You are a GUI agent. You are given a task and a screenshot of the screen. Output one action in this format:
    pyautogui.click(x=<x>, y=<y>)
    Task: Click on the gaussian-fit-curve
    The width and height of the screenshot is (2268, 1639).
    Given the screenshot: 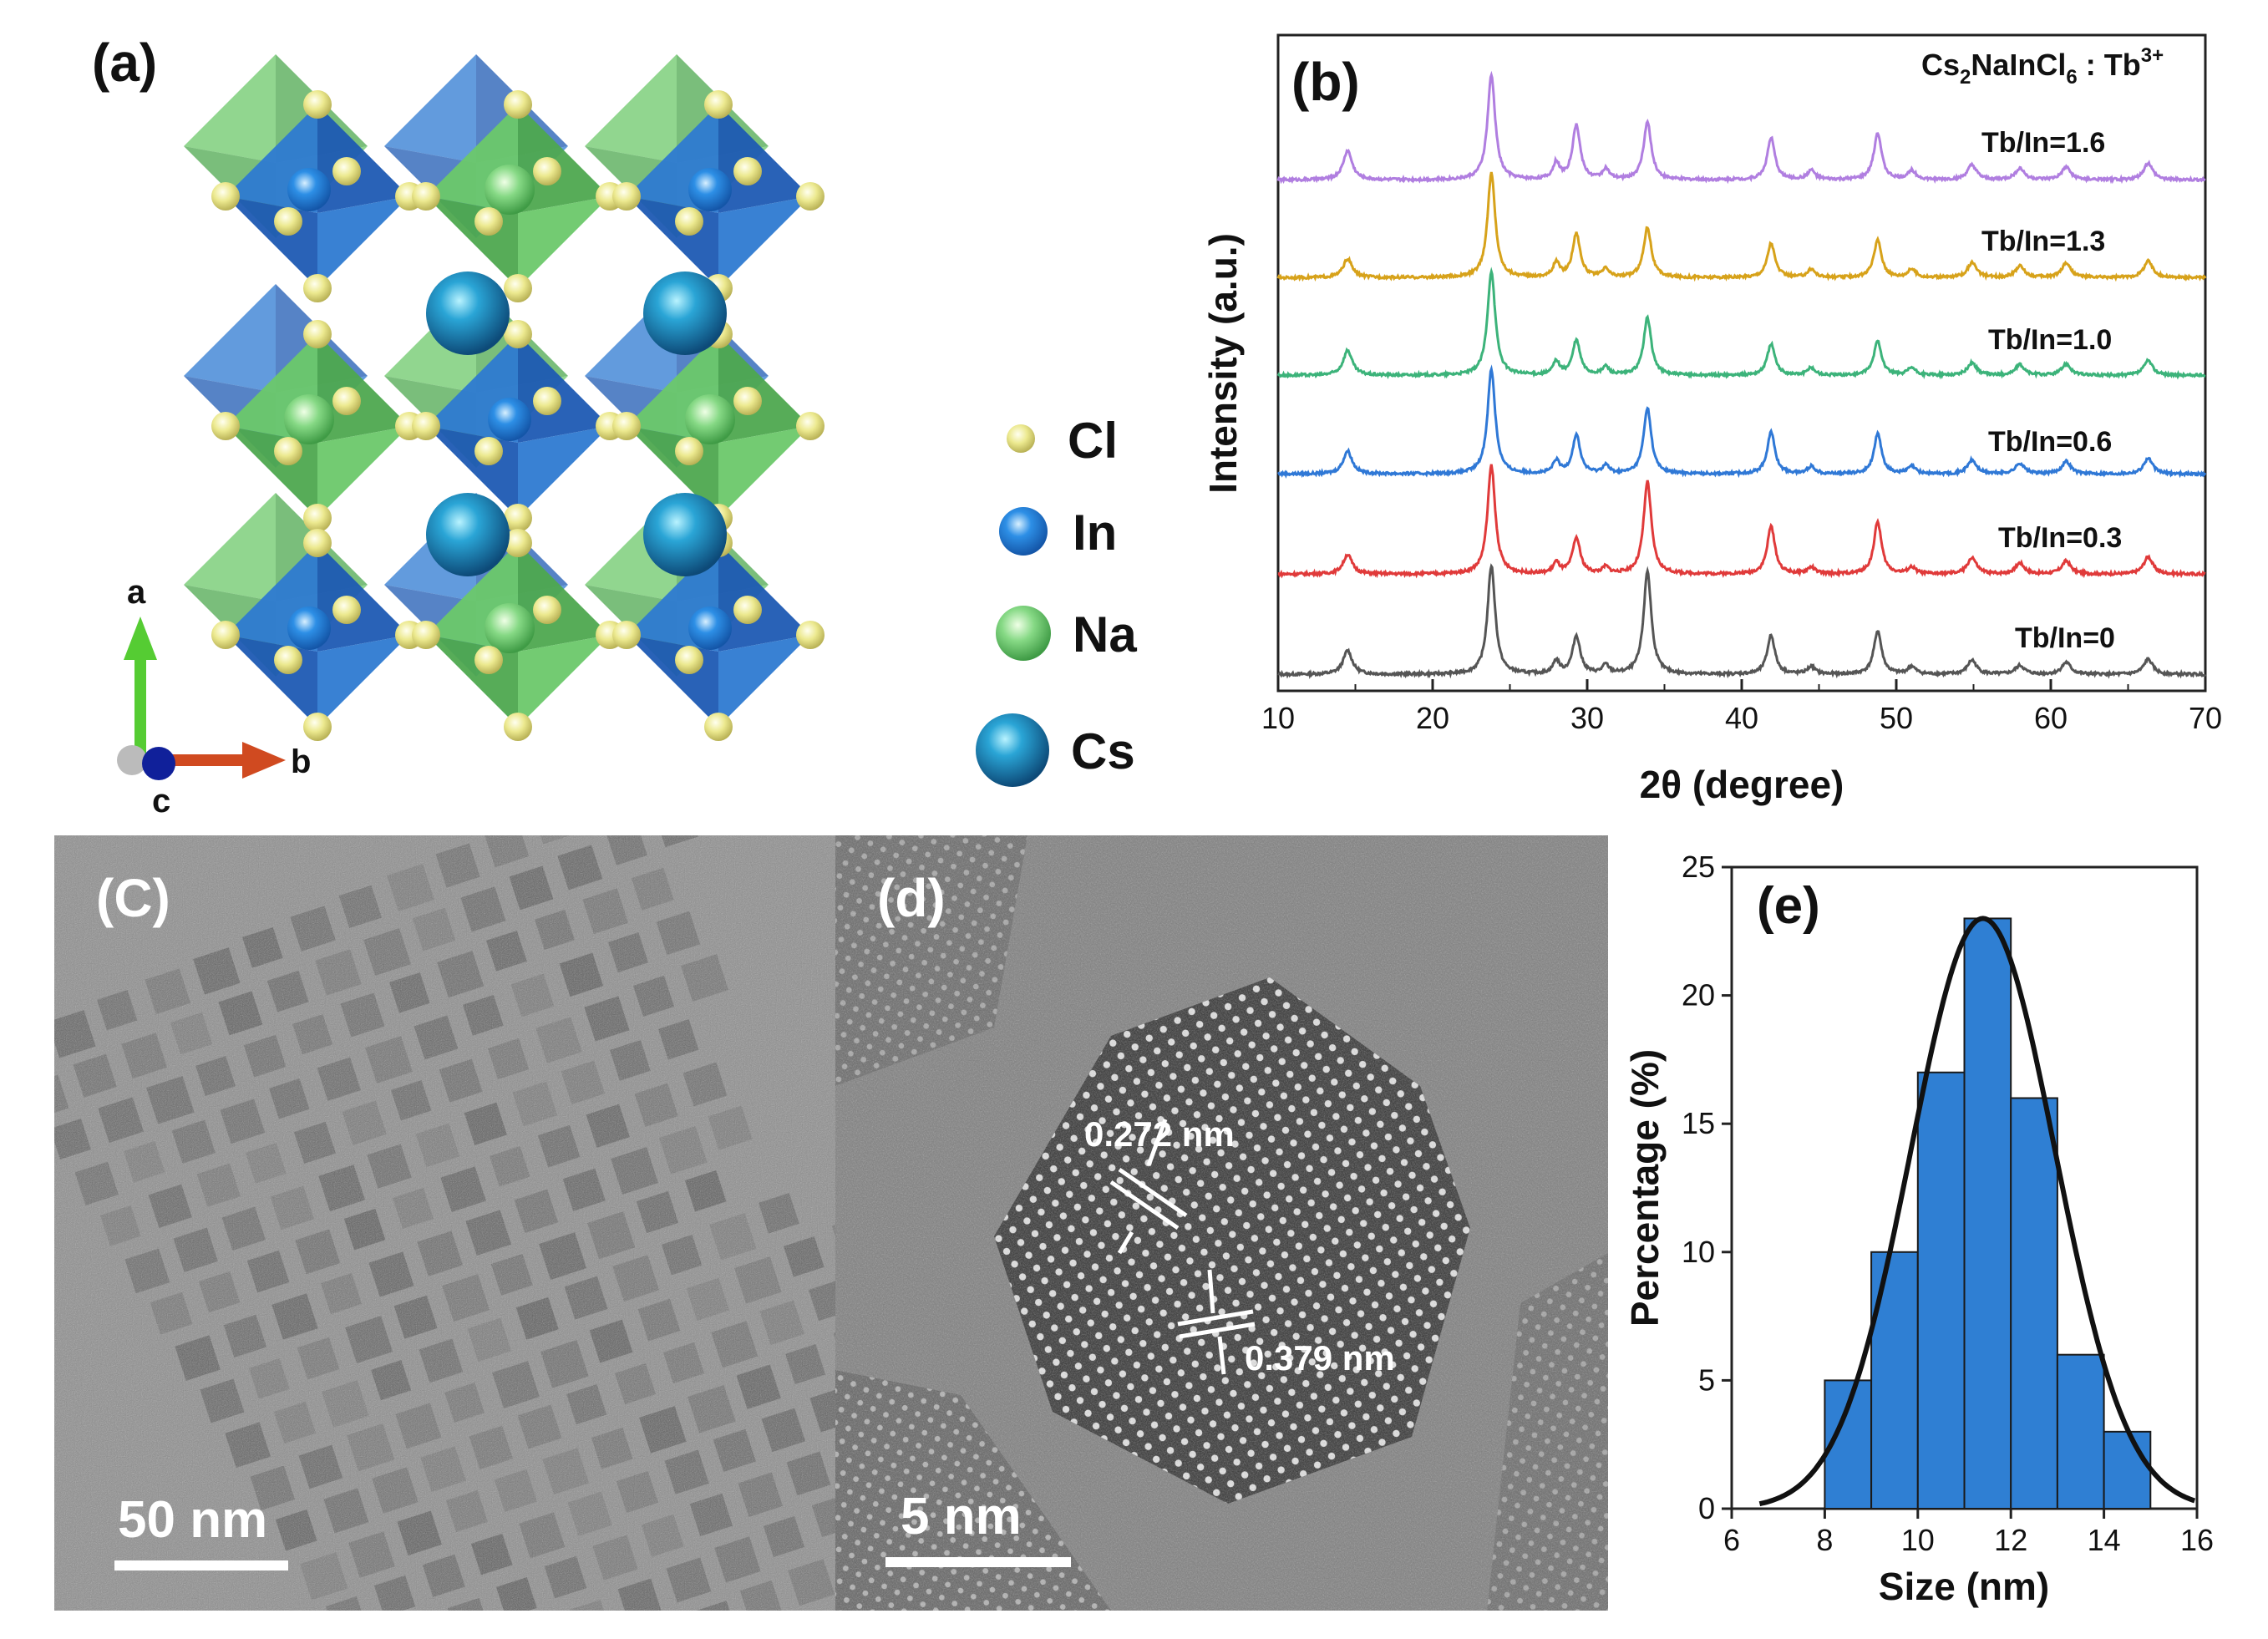 What is the action you would take?
    pyautogui.click(x=1977, y=1211)
    